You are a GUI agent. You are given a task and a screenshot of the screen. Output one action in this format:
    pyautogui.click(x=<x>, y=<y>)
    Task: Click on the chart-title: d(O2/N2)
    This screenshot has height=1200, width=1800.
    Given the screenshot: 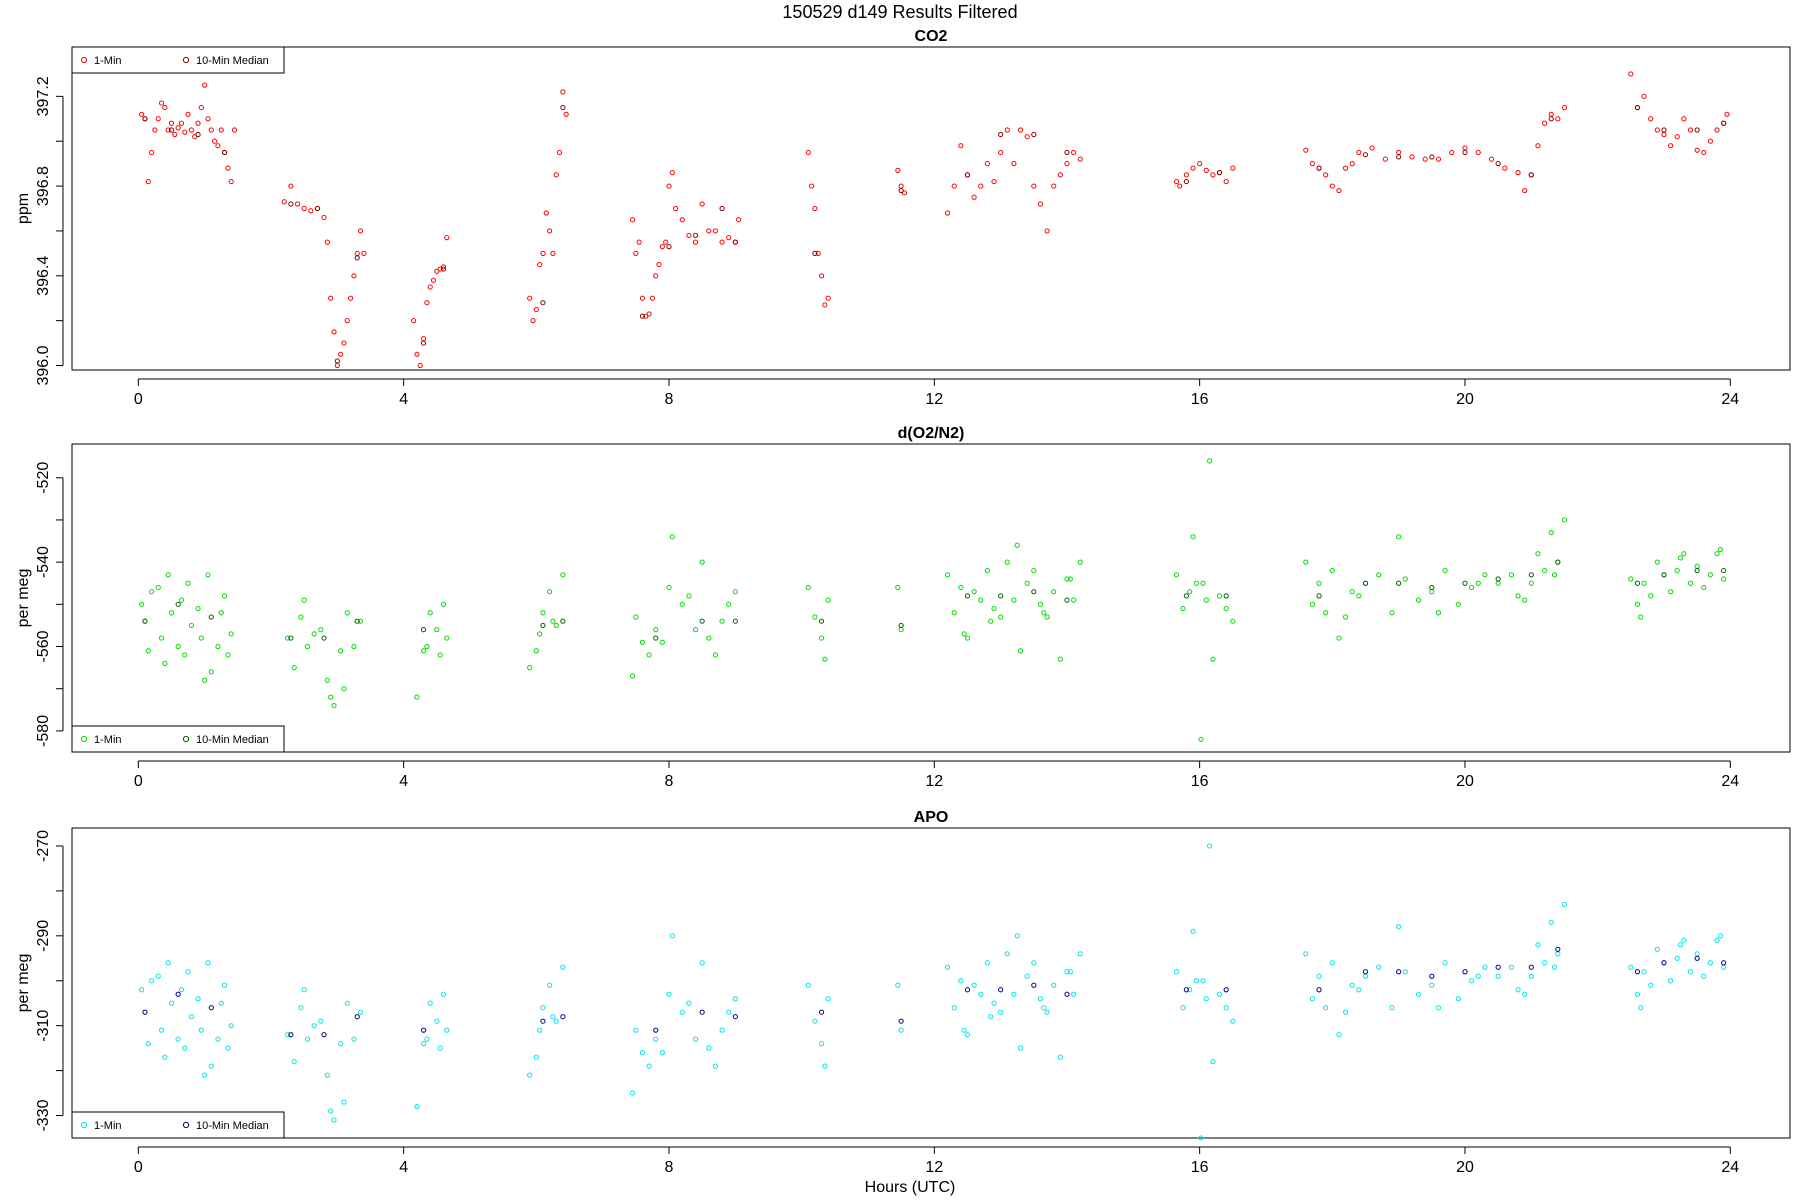 What is the action you would take?
    pyautogui.click(x=931, y=433)
    